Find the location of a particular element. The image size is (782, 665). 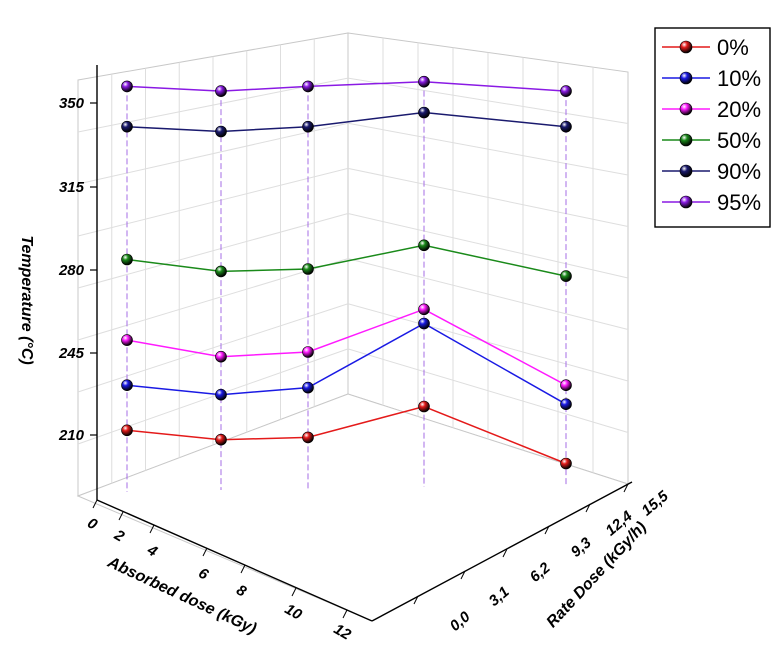

legend-label: 95% is located at coordinates (739, 202).